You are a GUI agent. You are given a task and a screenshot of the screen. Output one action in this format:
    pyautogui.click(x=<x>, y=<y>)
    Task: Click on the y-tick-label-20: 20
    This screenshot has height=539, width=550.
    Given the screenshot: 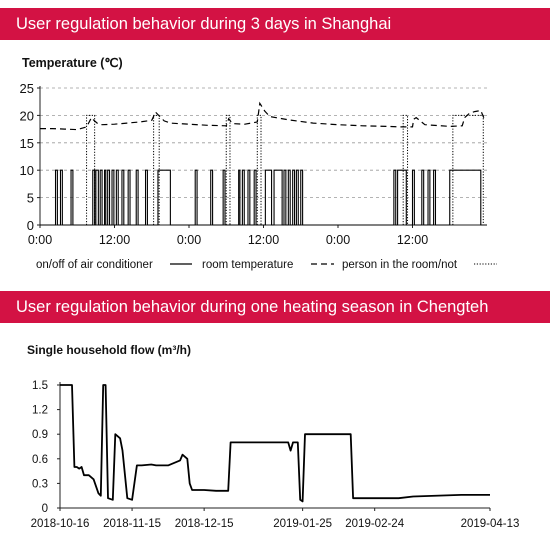 What is the action you would take?
    pyautogui.click(x=27, y=115)
    